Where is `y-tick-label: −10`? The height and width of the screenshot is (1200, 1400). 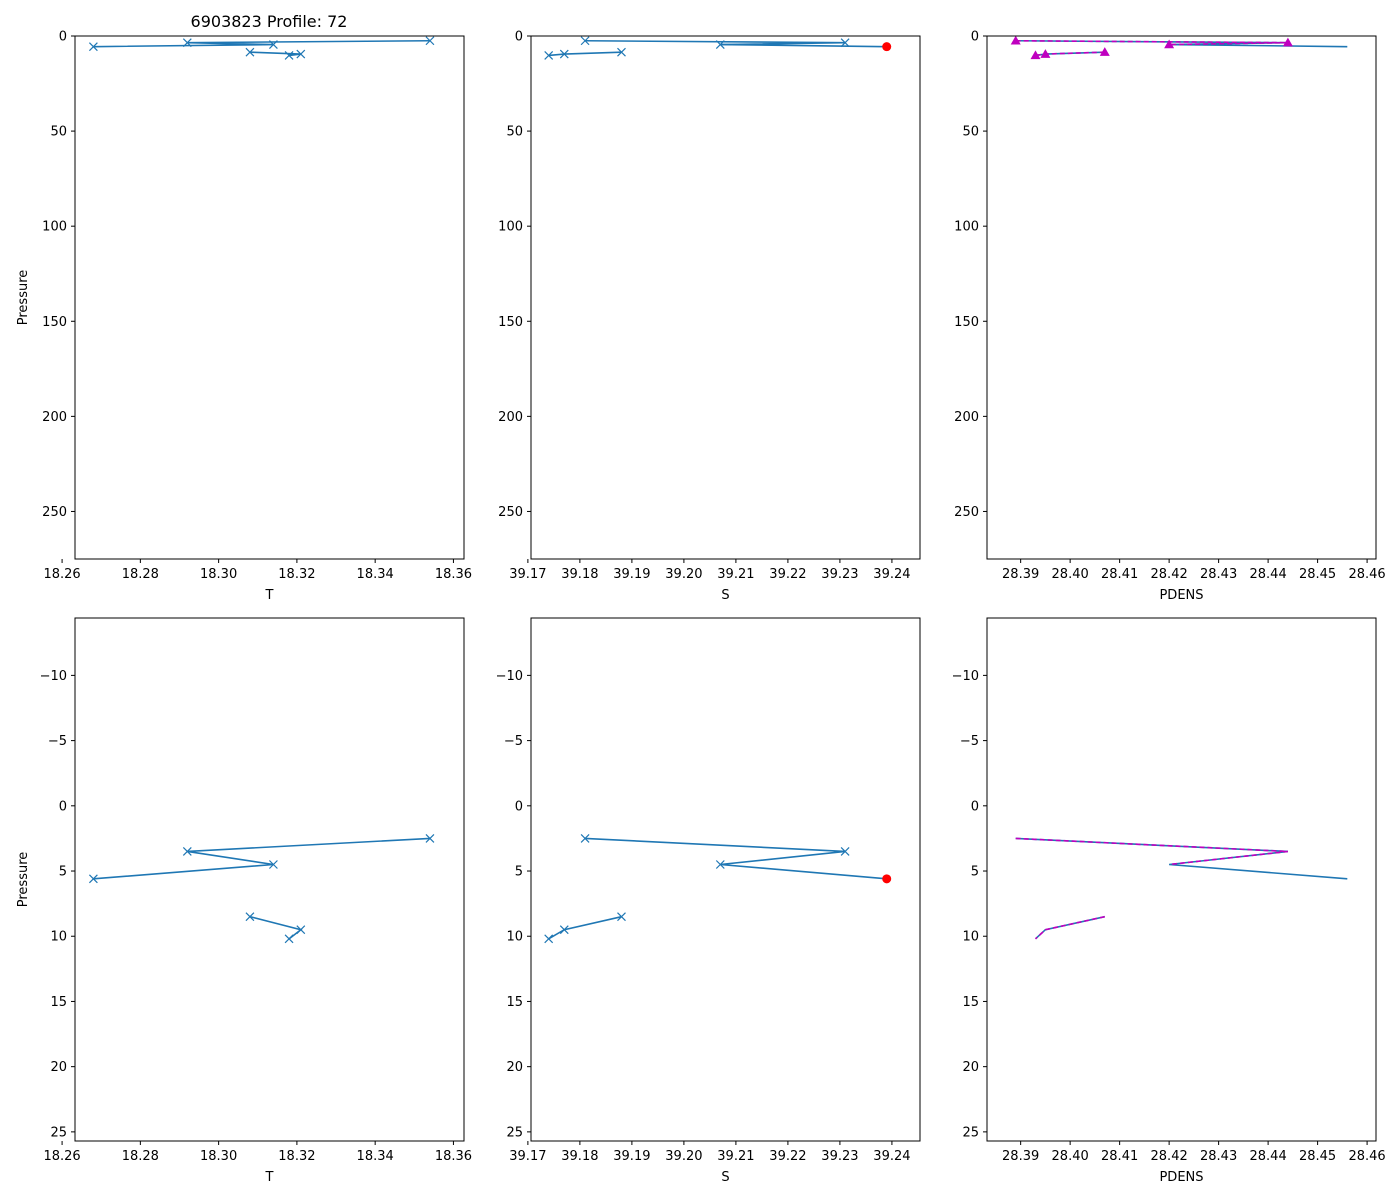 y-tick-label: −10 is located at coordinates (965, 676).